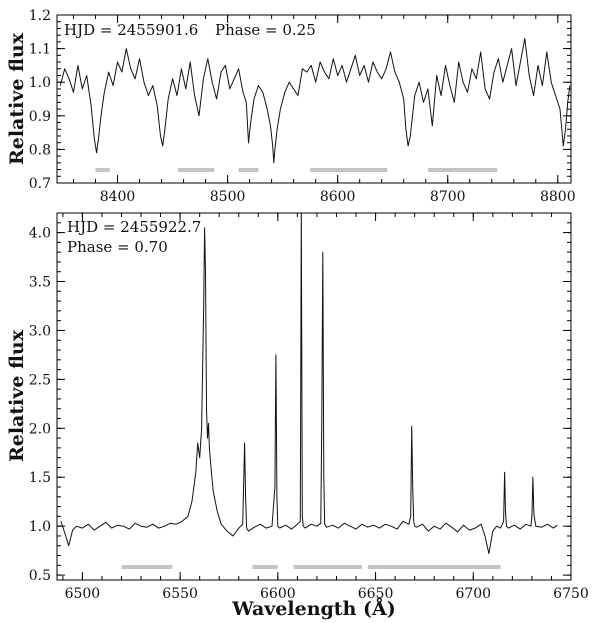 This screenshot has width=600, height=623. I want to click on bottom-x-tick-label: 6500, so click(83, 594).